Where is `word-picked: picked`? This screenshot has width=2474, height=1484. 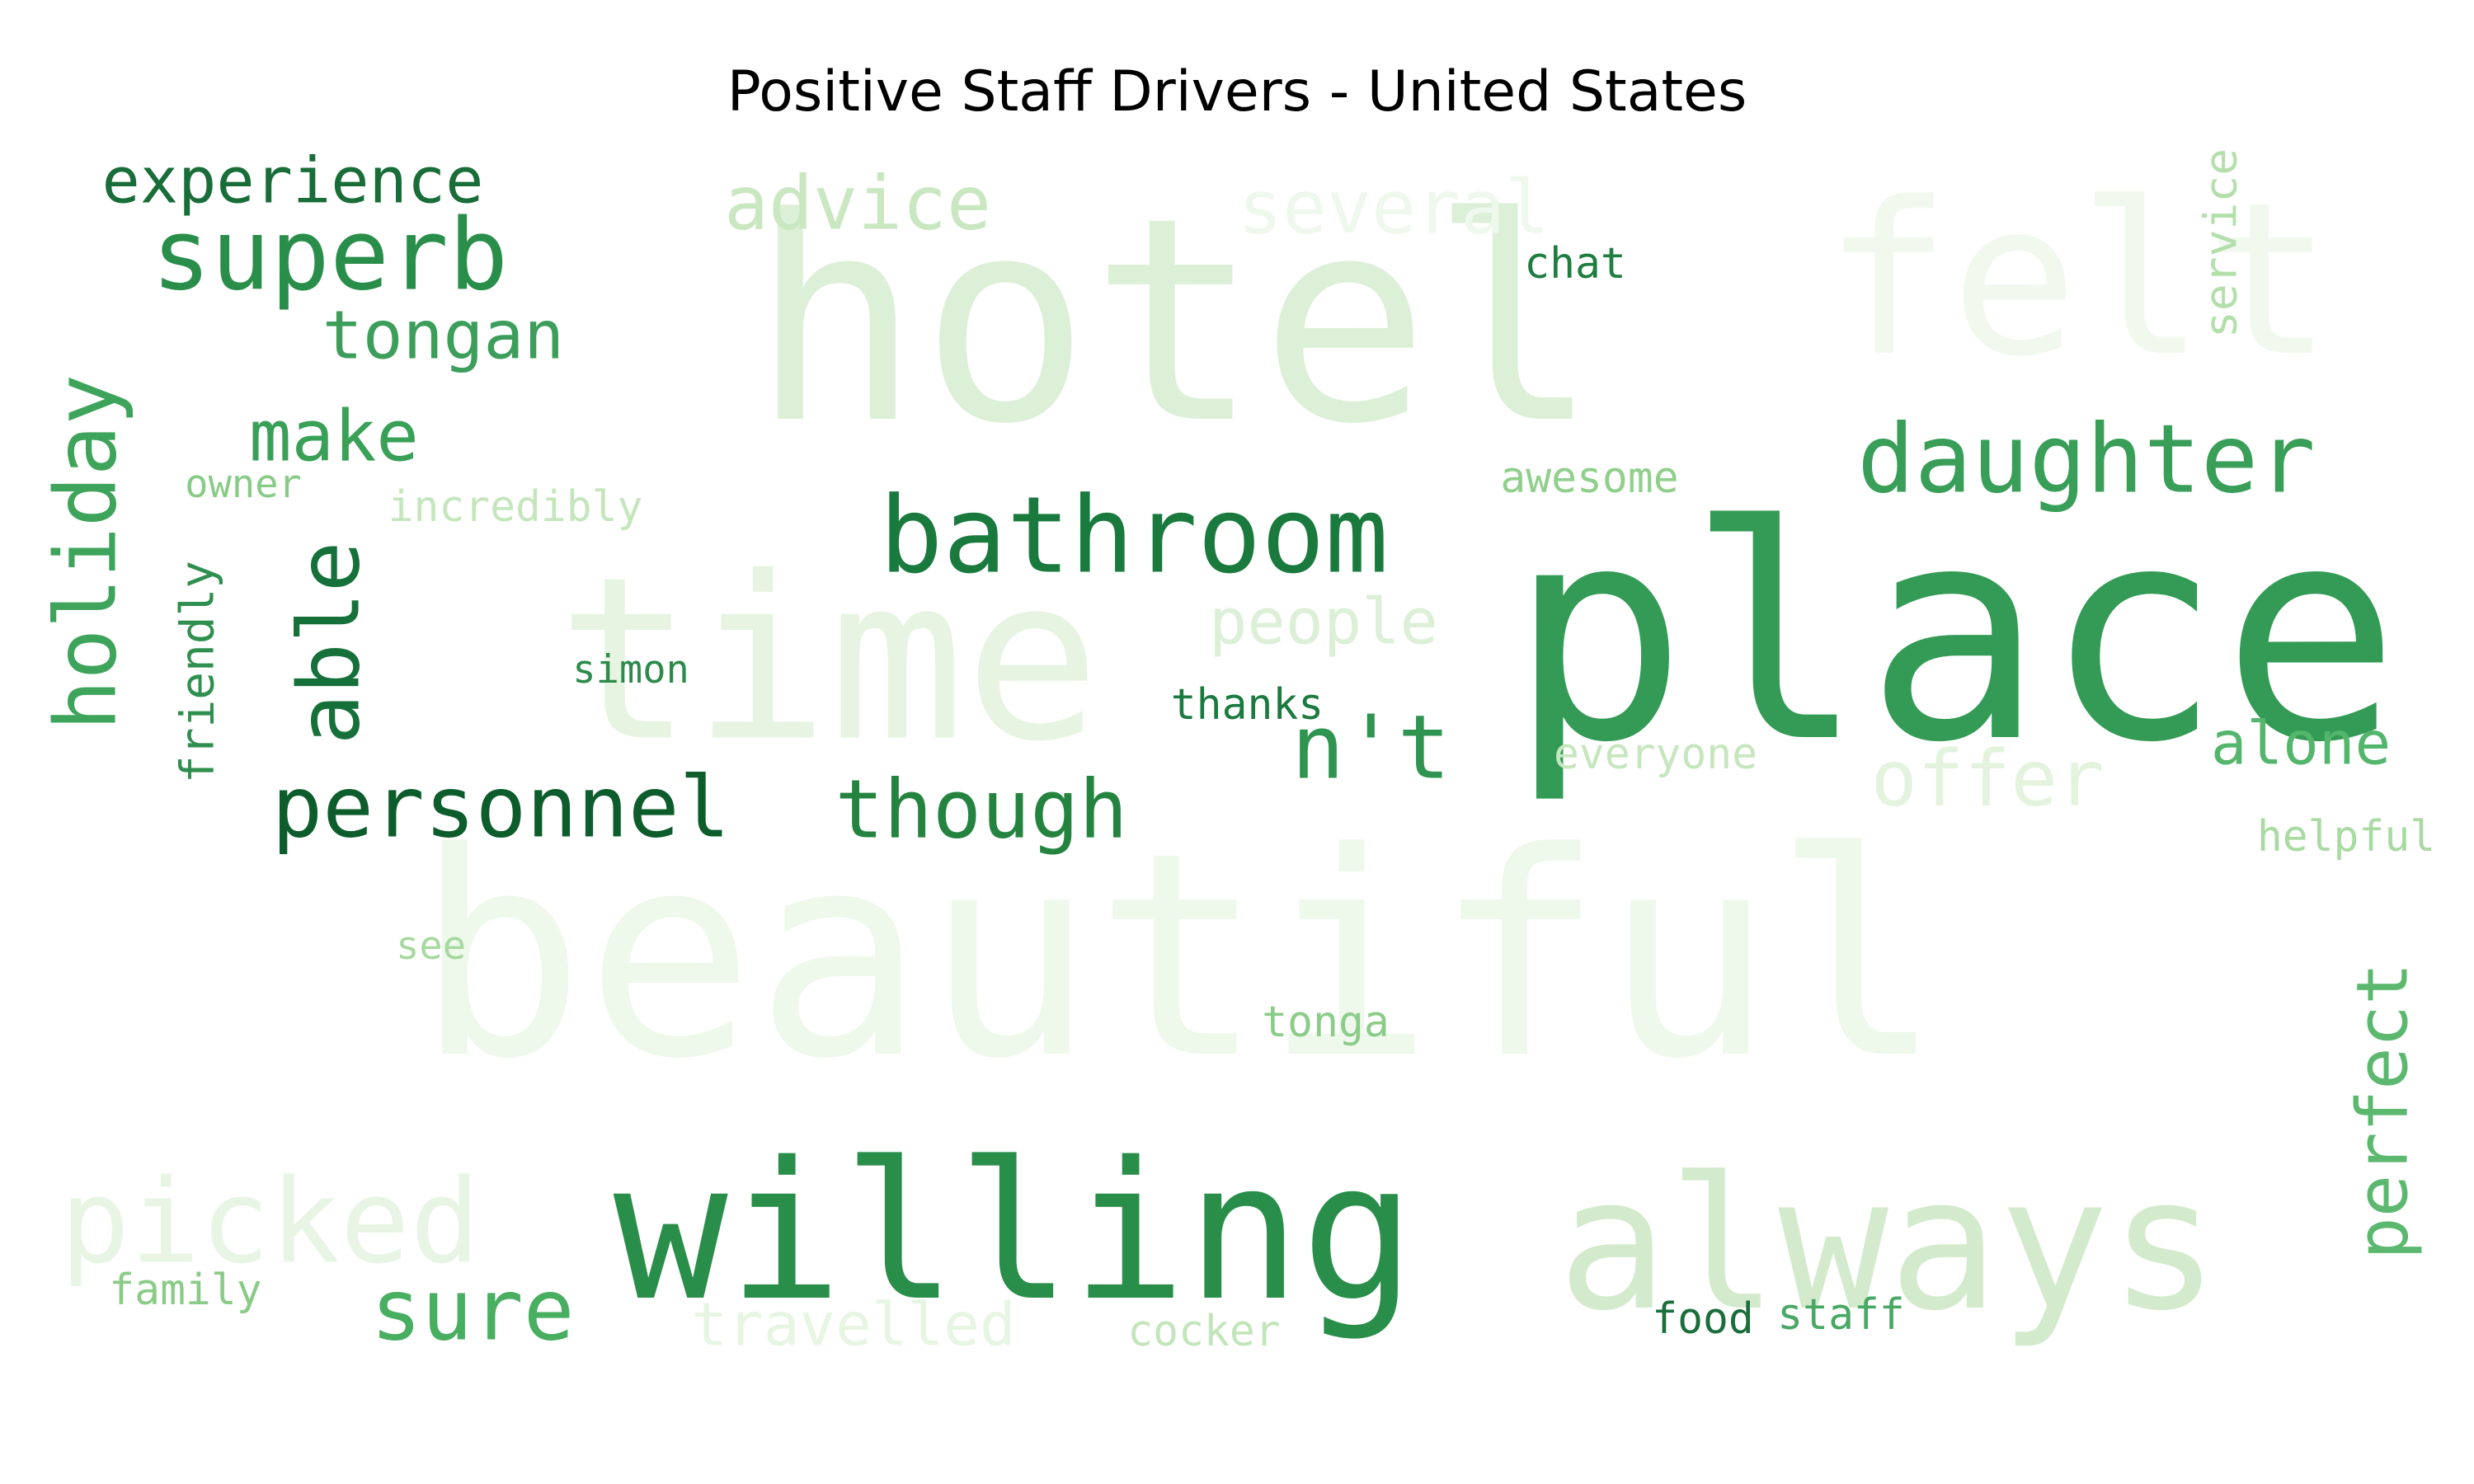 word-picked: picked is located at coordinates (270, 1222).